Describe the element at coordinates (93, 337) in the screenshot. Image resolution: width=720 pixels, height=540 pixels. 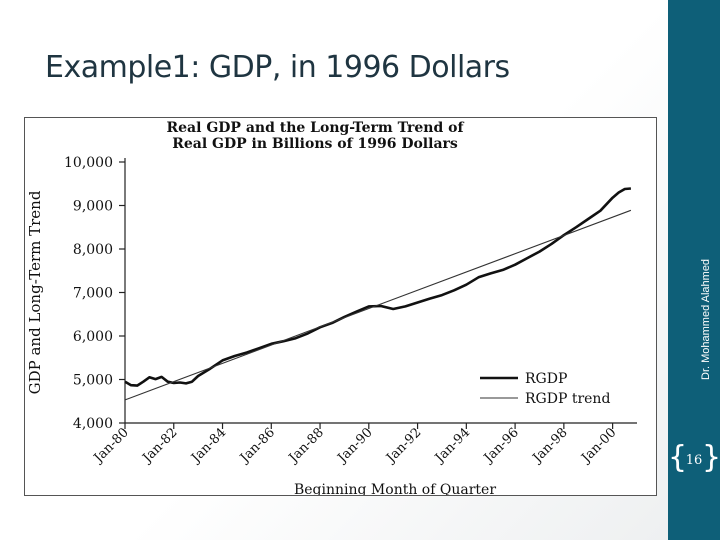
I see `y-tick-label: 6,000` at that location.